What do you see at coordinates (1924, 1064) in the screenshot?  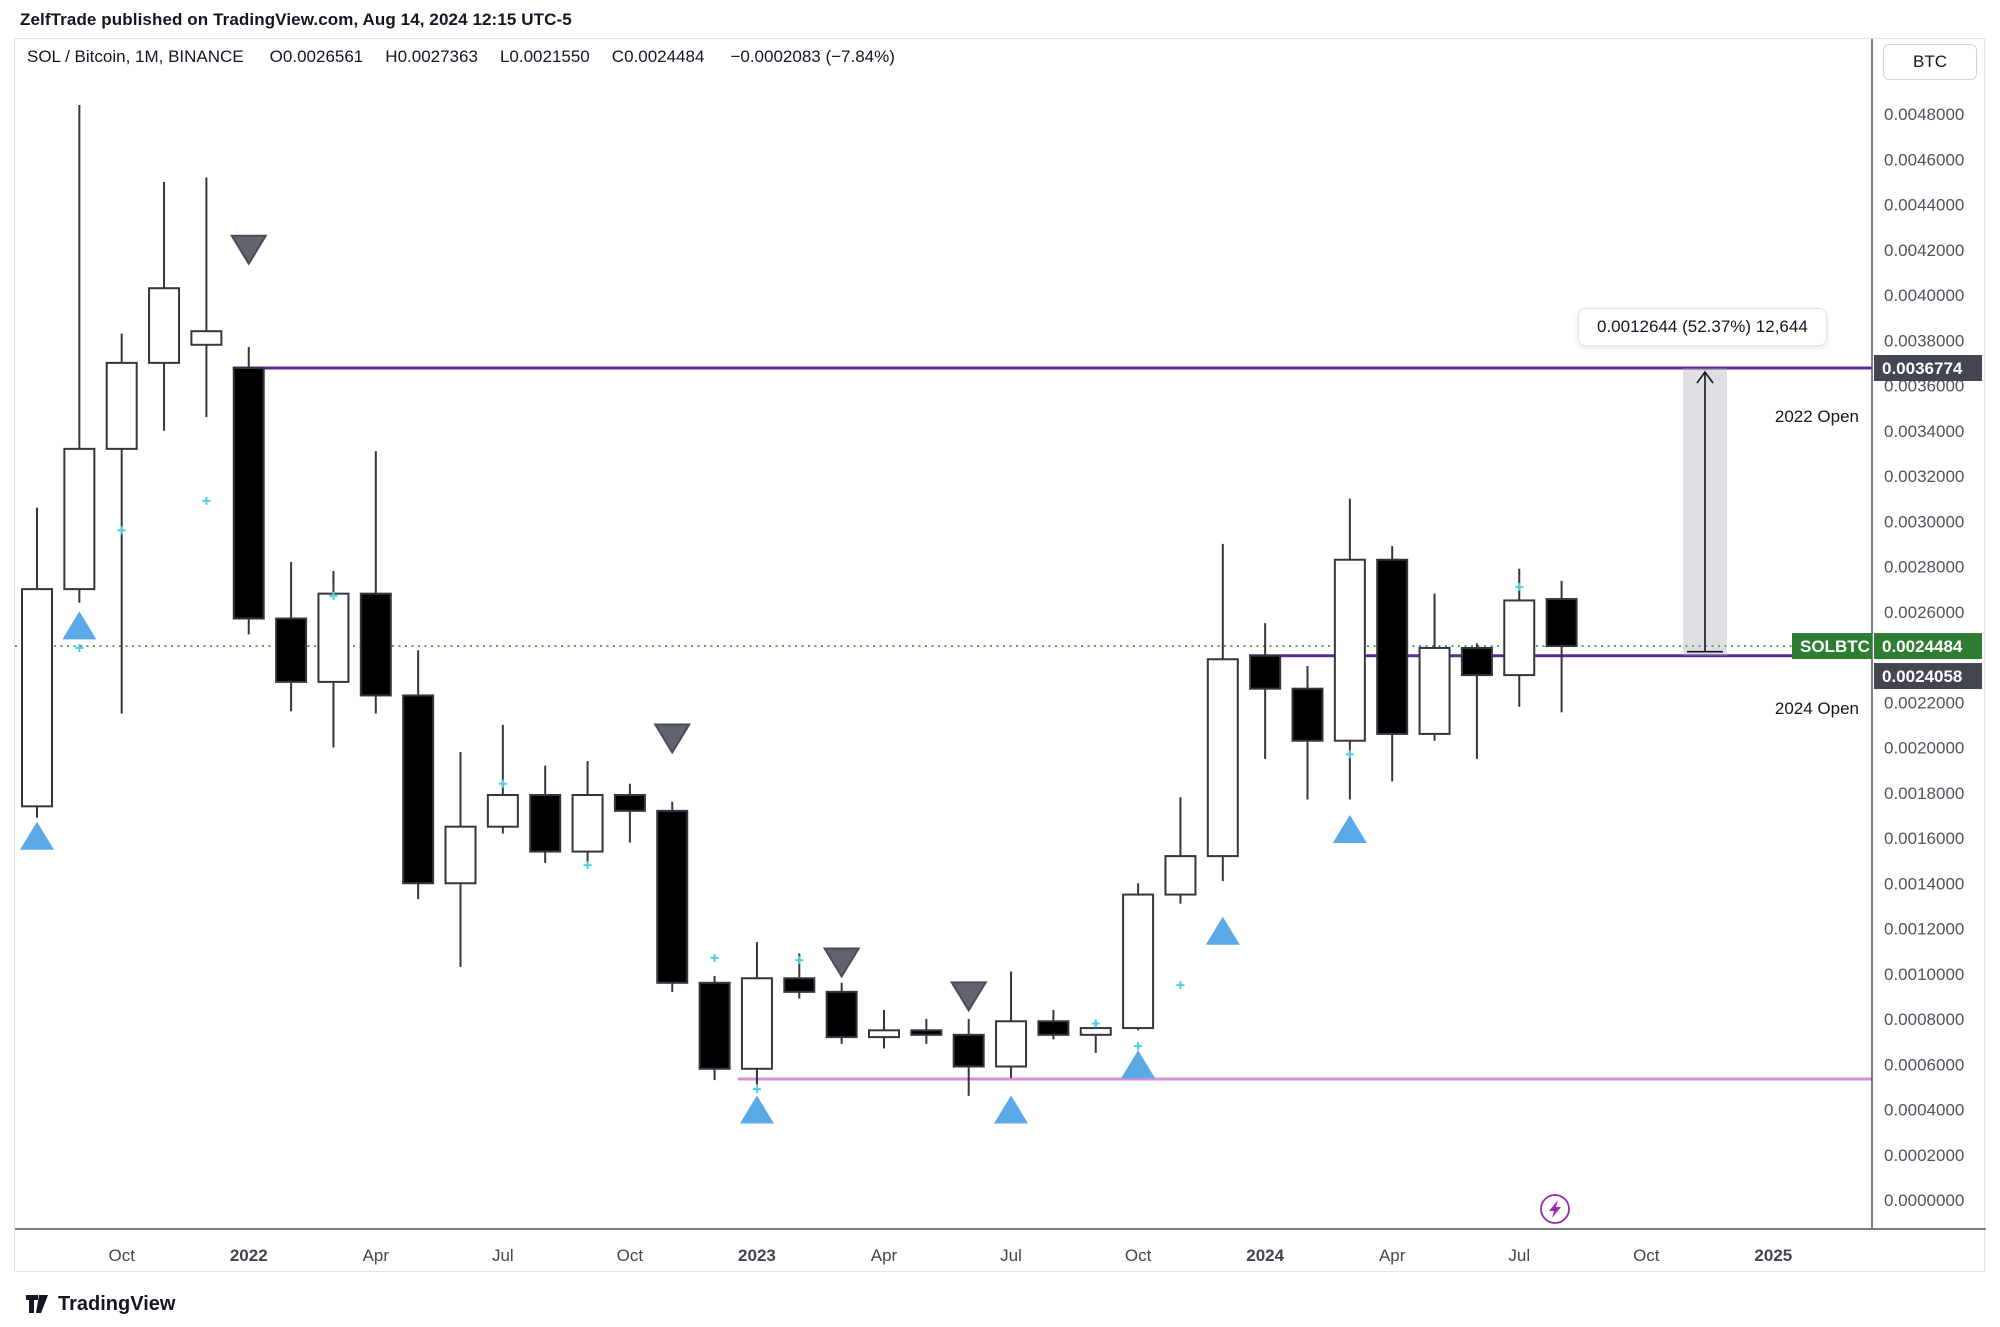 I see `price-tick-label: 0.0006000` at bounding box center [1924, 1064].